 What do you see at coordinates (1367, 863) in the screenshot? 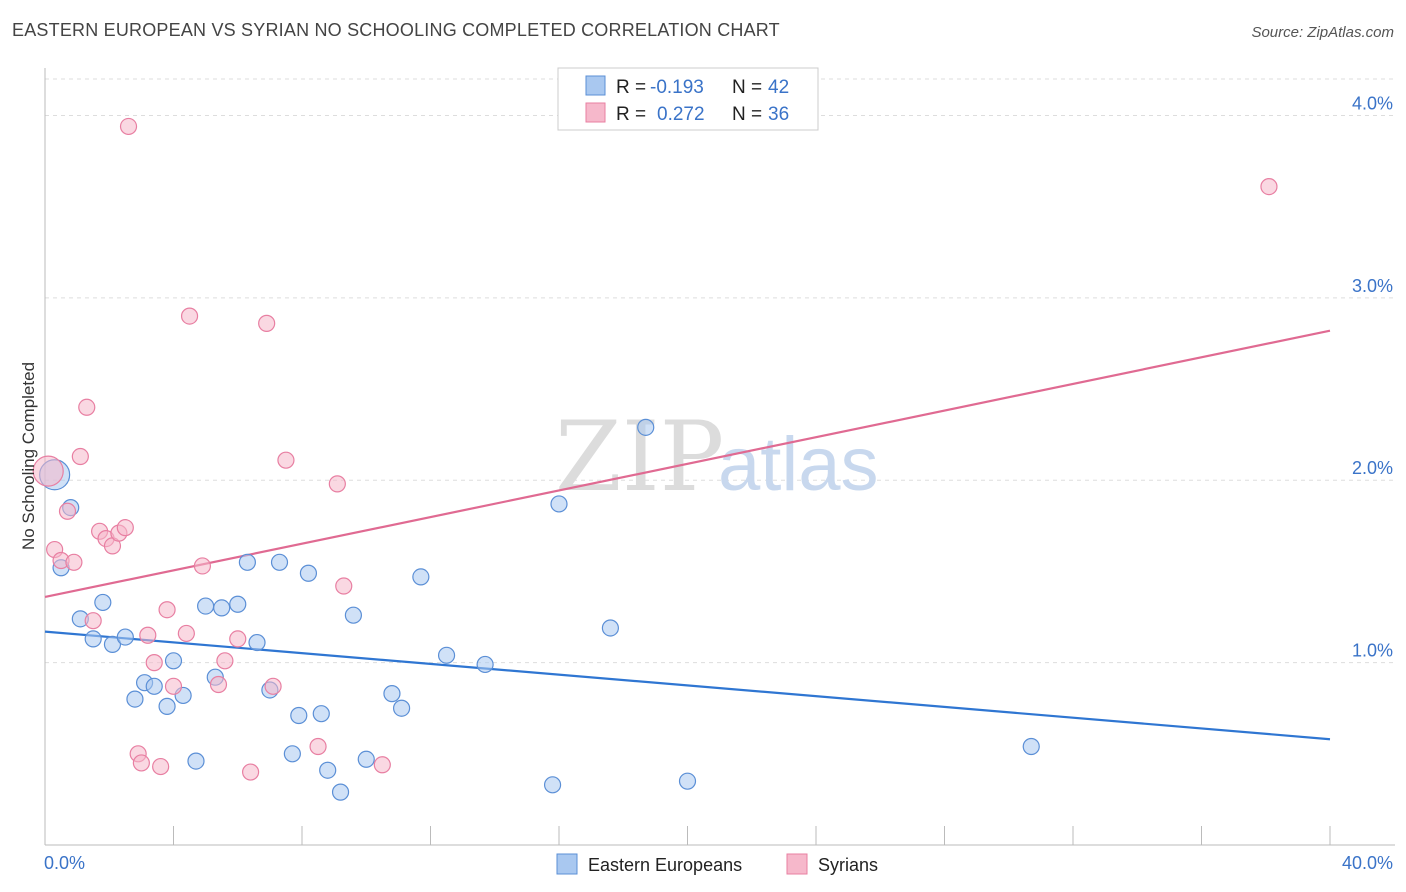
I see `x-tick-label-max: 40.0%` at bounding box center [1367, 863].